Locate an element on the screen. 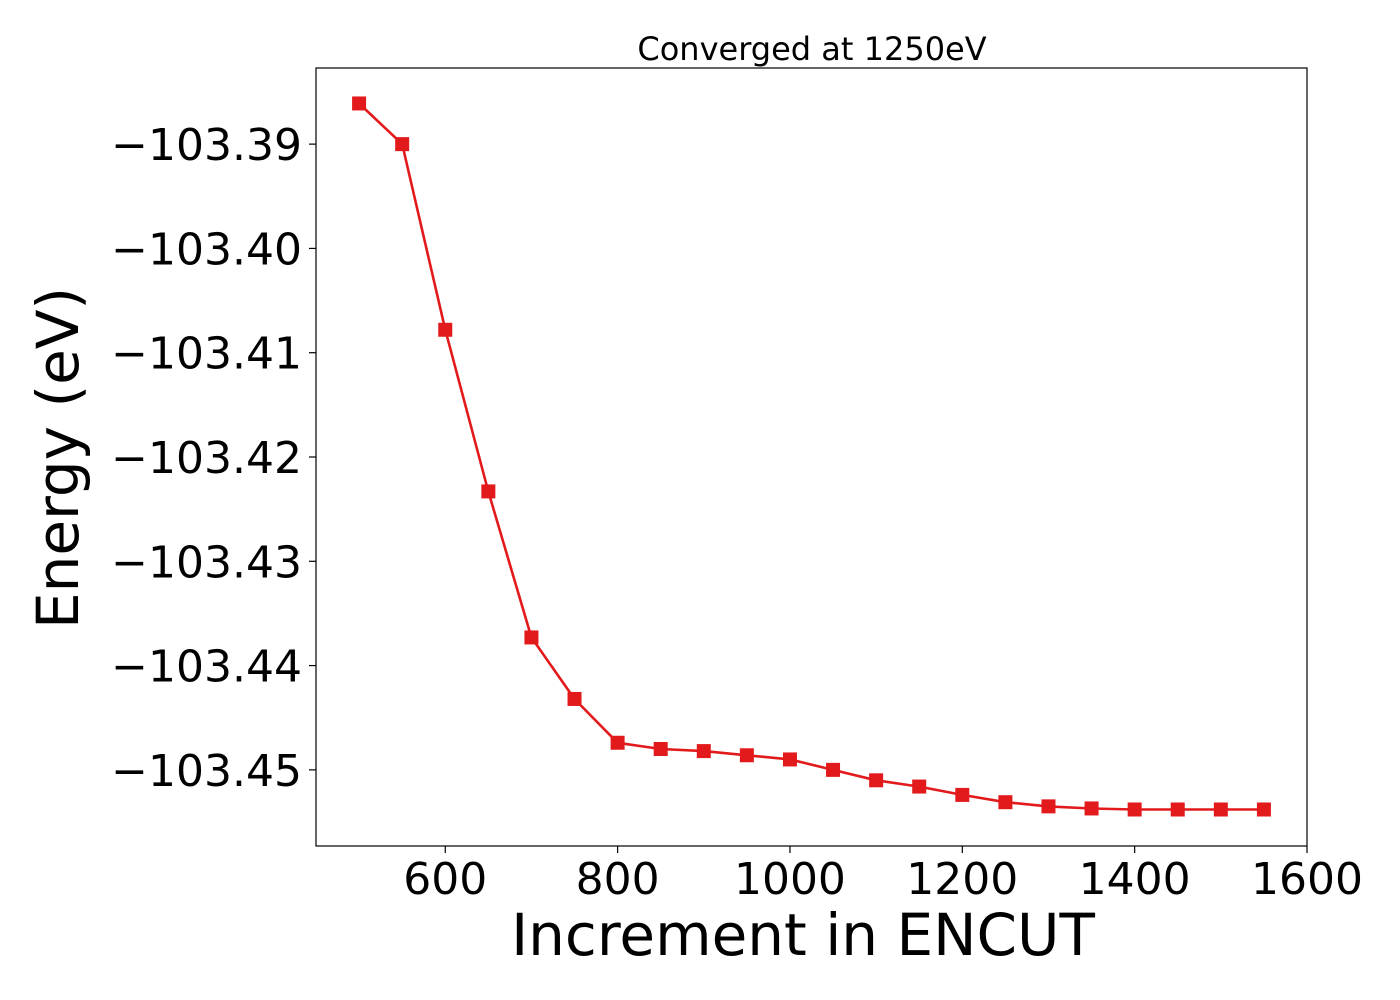  y-axis-title: Energy (eV) is located at coordinates (58, 458).